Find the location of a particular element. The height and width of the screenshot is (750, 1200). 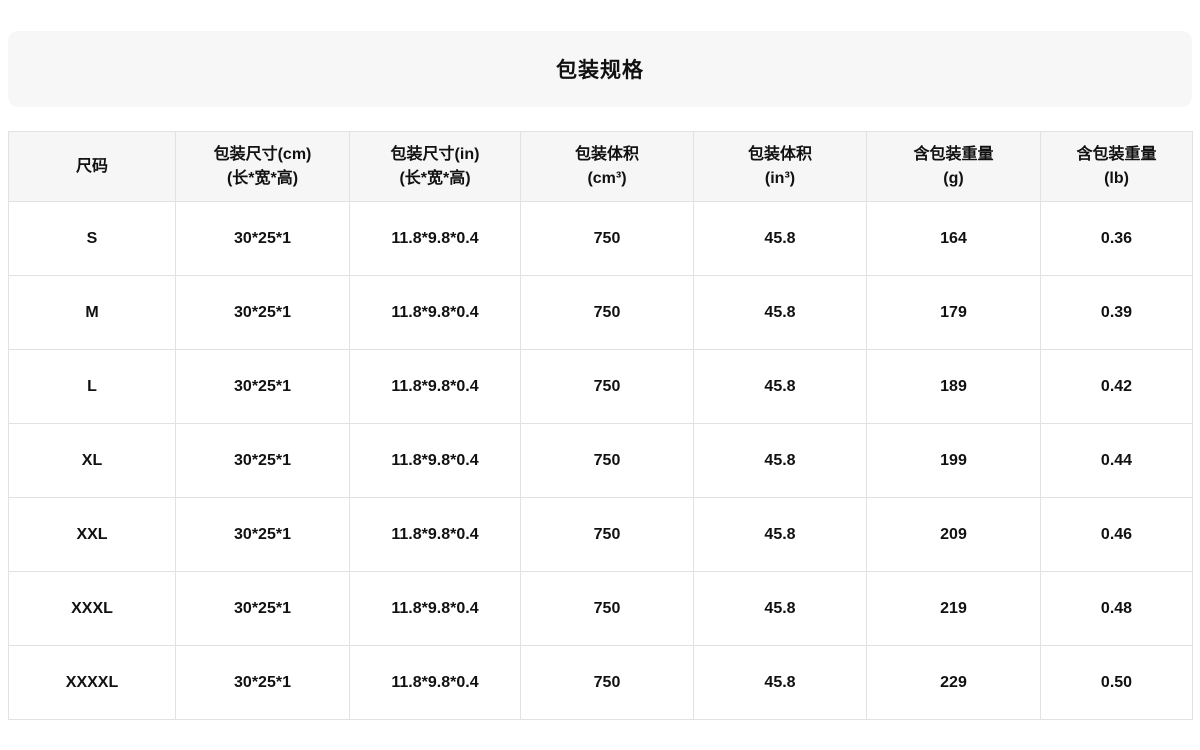

cell-weight-g: 189 is located at coordinates (953, 386).